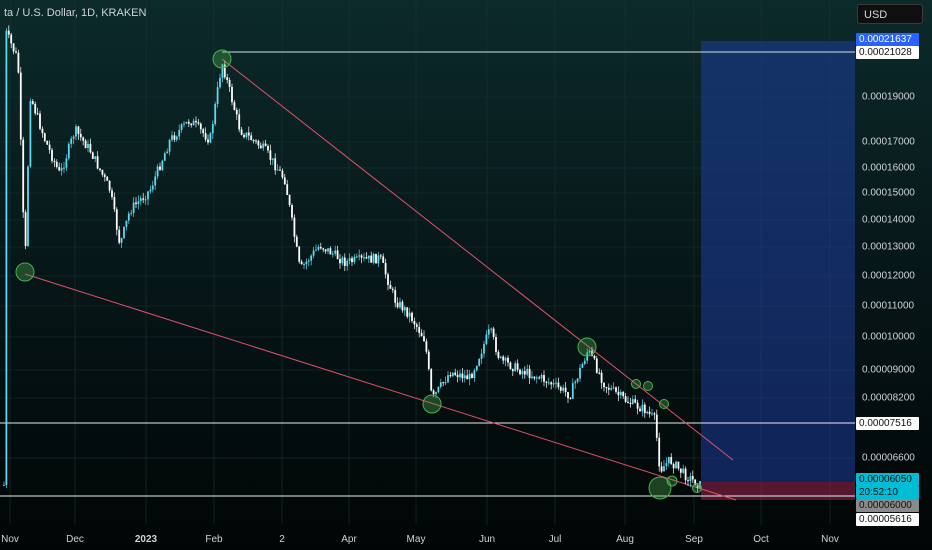 This screenshot has height=550, width=932. Describe the element at coordinates (75, 13) in the screenshot. I see `symbol-title: ta / U.S. Dollar, 1D, KRAKEN` at that location.